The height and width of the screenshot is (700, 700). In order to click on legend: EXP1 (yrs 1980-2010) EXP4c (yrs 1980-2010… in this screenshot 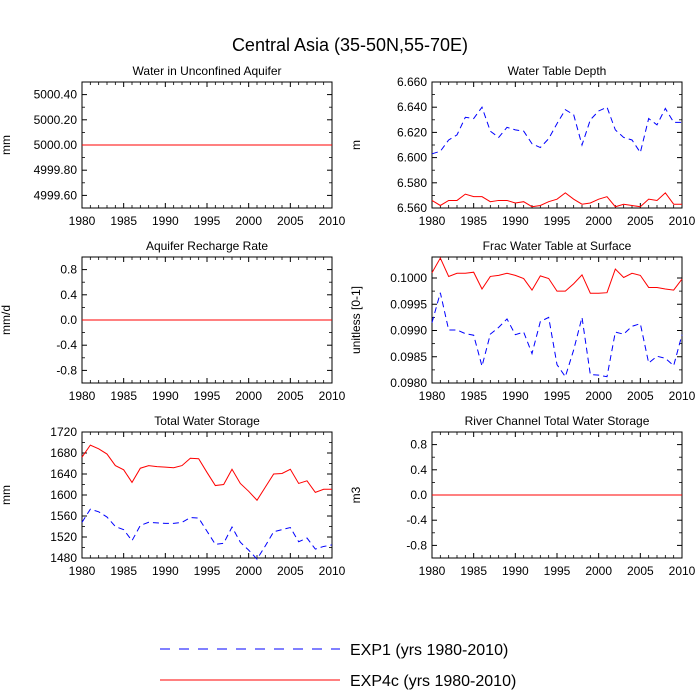, I will do `click(338, 666)`.